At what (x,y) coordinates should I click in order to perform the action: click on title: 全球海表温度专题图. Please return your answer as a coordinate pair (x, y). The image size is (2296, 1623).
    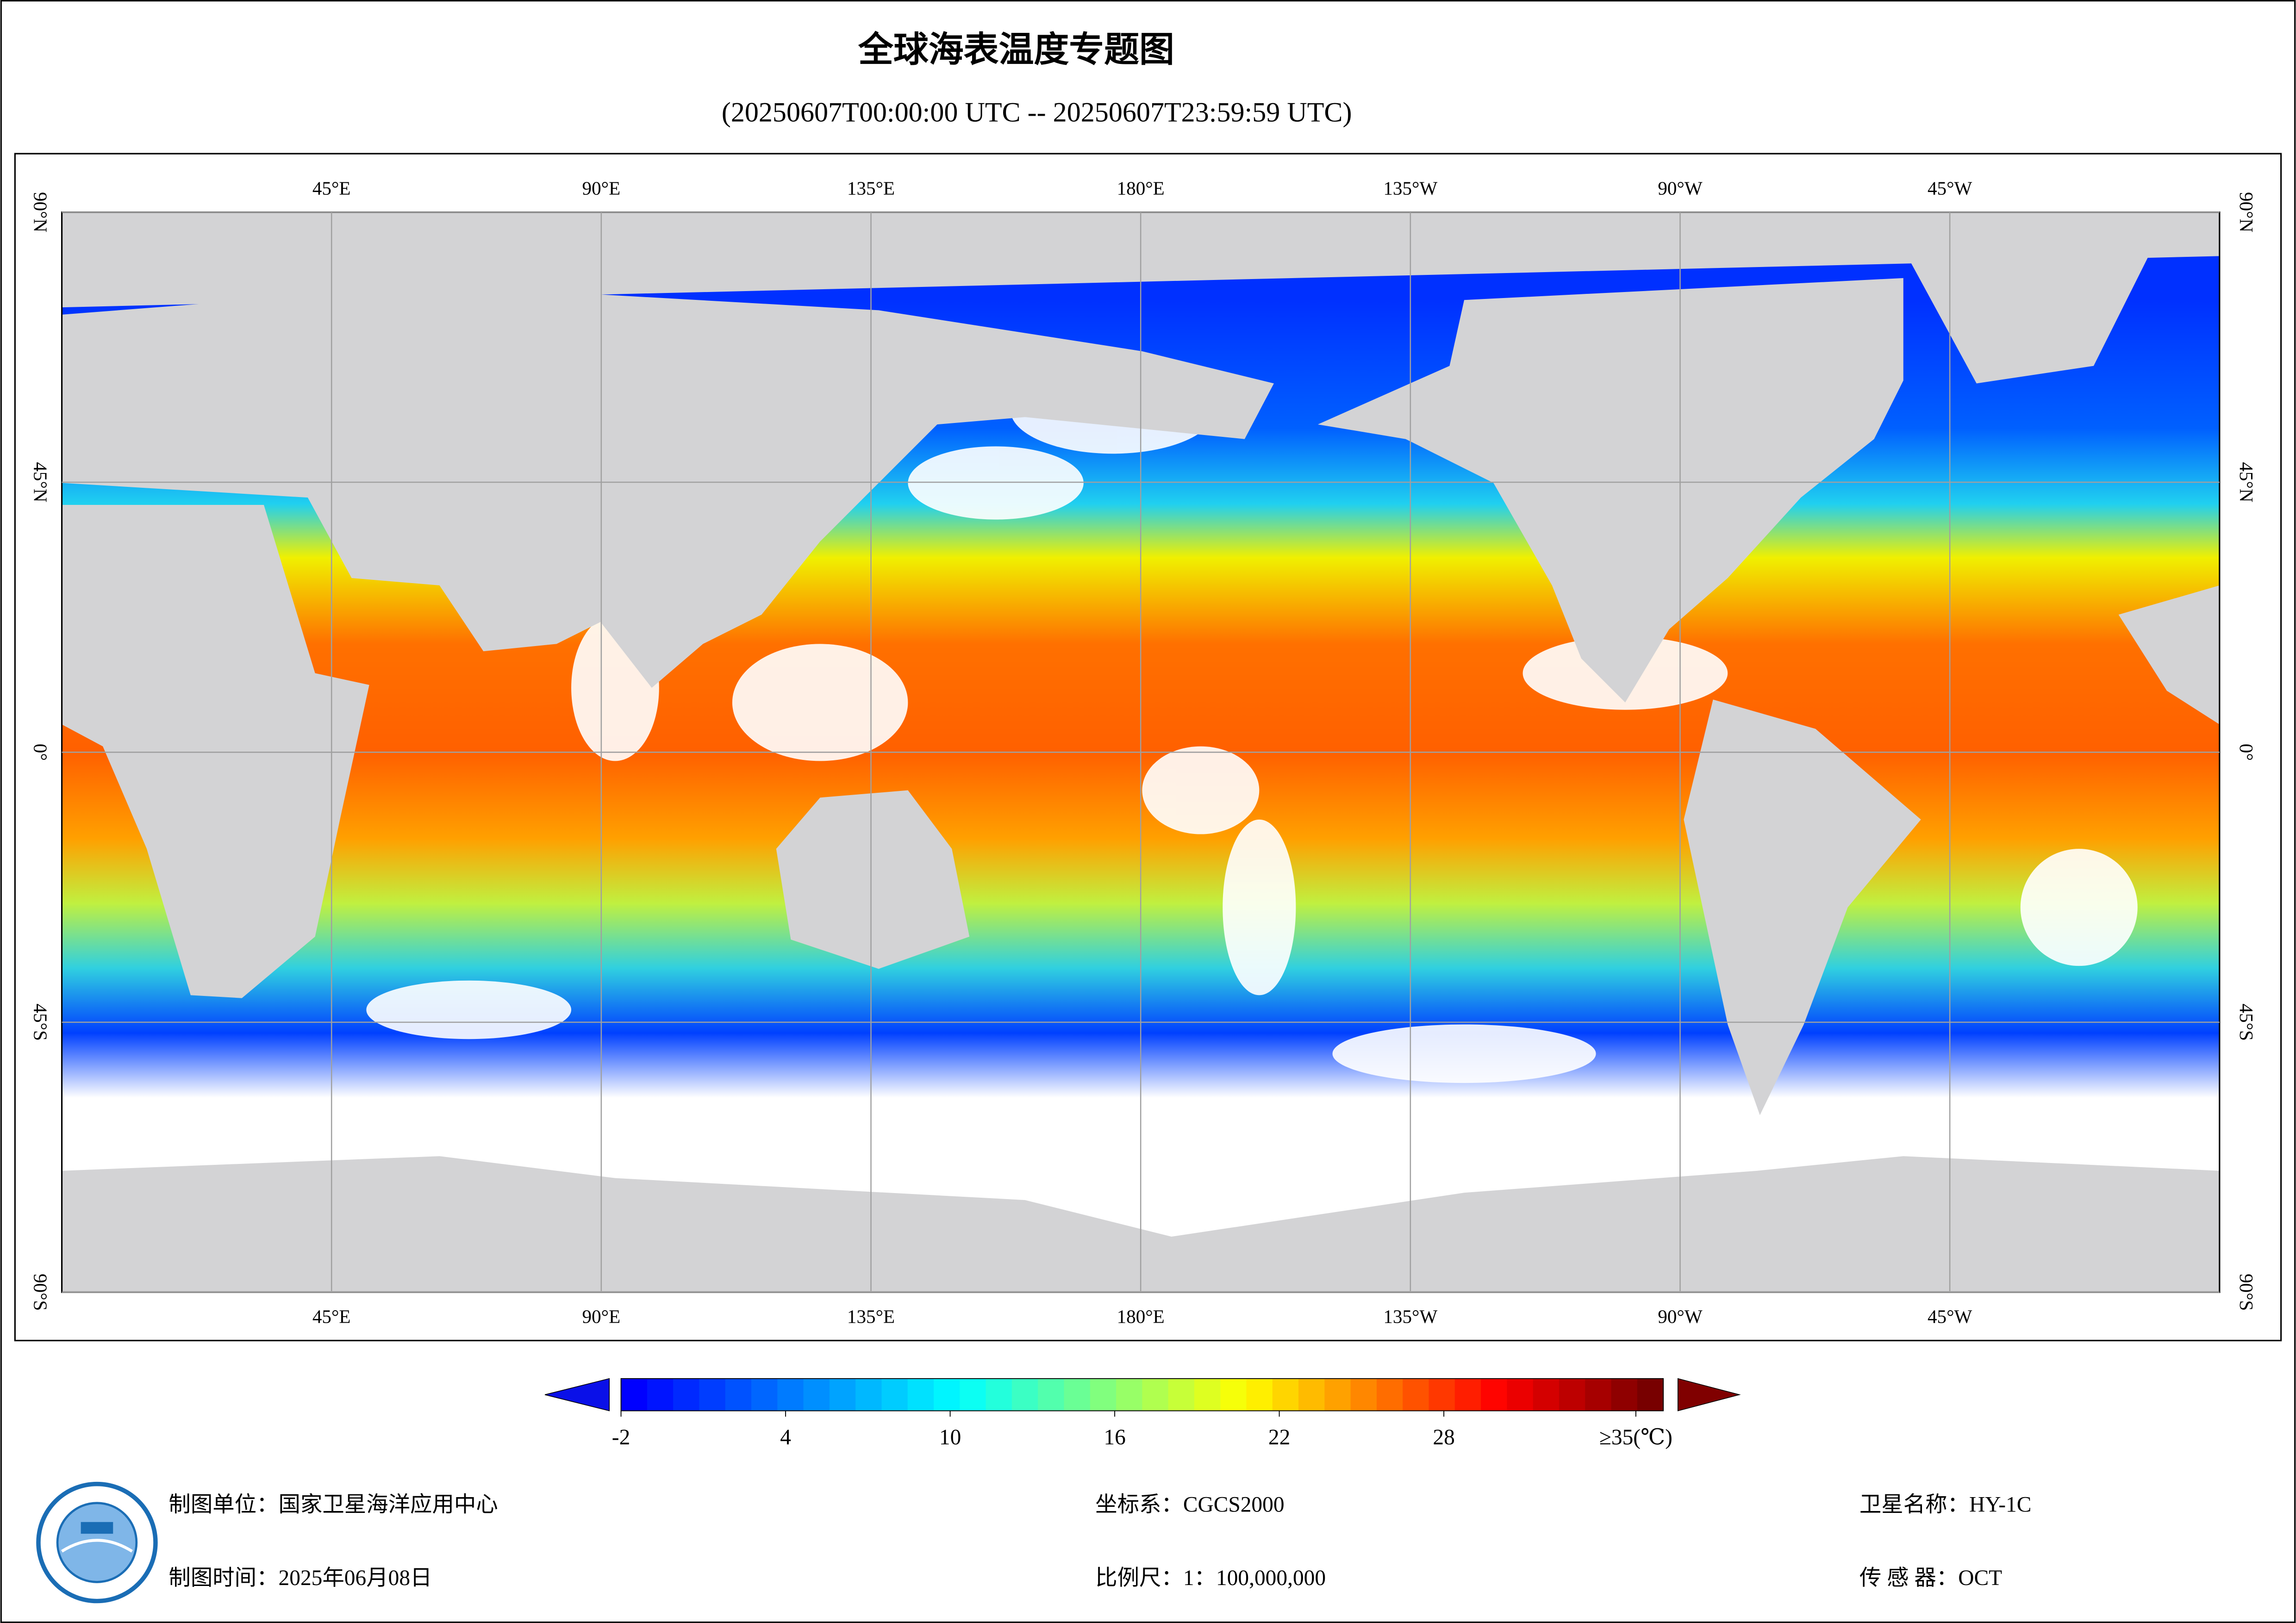
    Looking at the image, I should click on (1016, 49).